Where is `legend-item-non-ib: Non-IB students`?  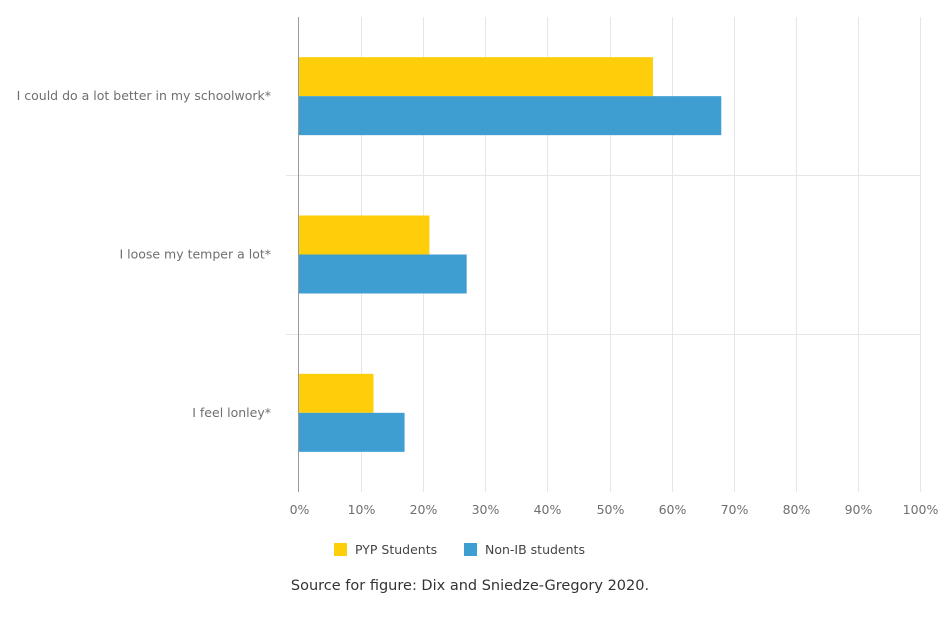 legend-item-non-ib: Non-IB students is located at coordinates (524, 549).